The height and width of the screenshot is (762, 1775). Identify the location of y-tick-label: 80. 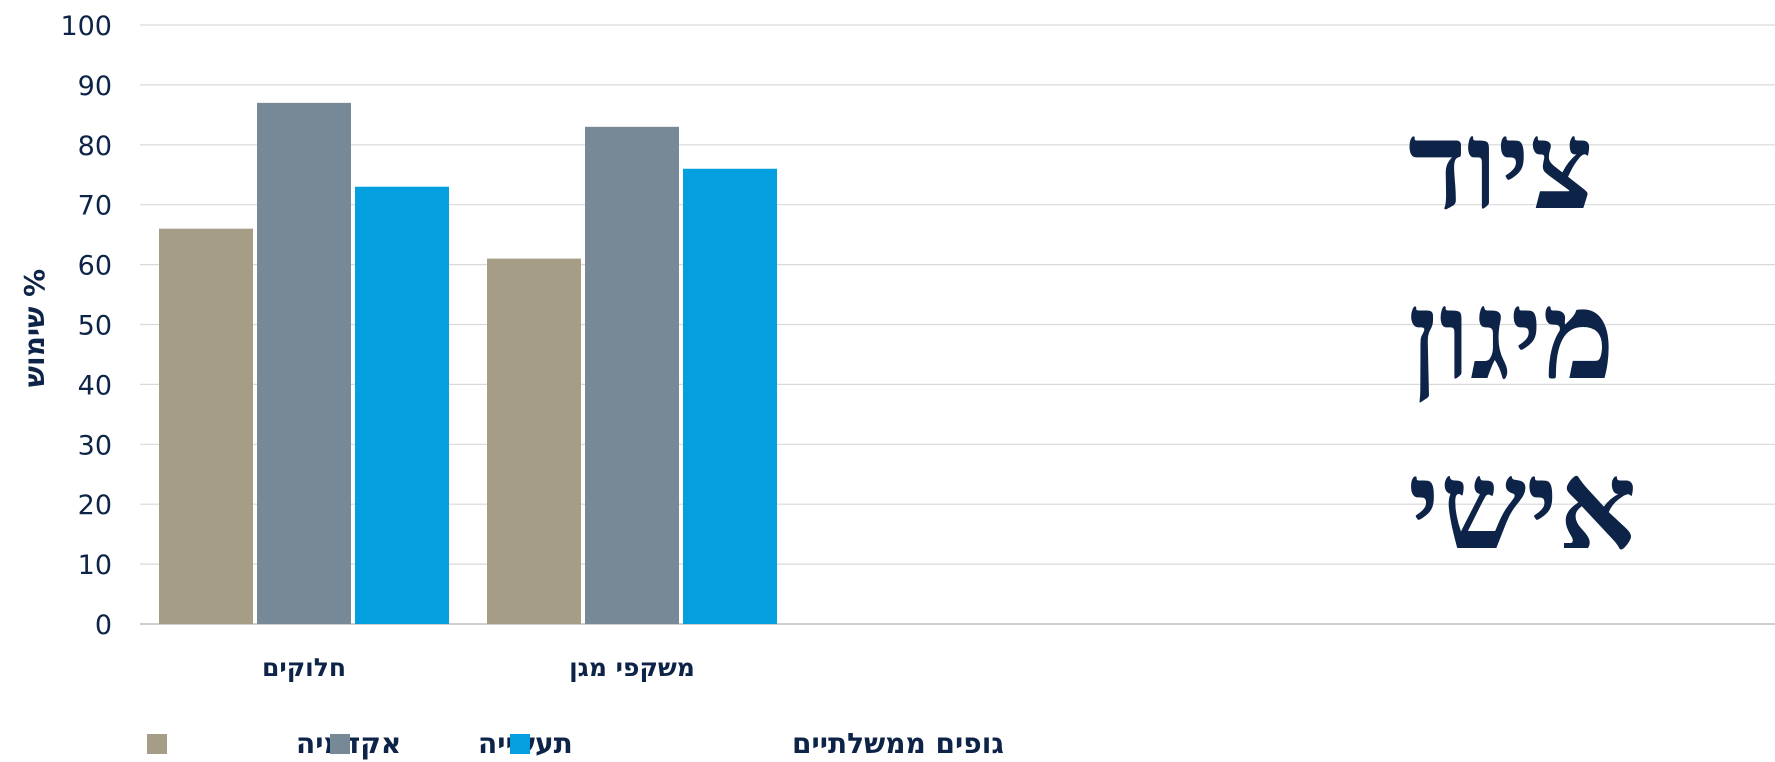
(95, 146).